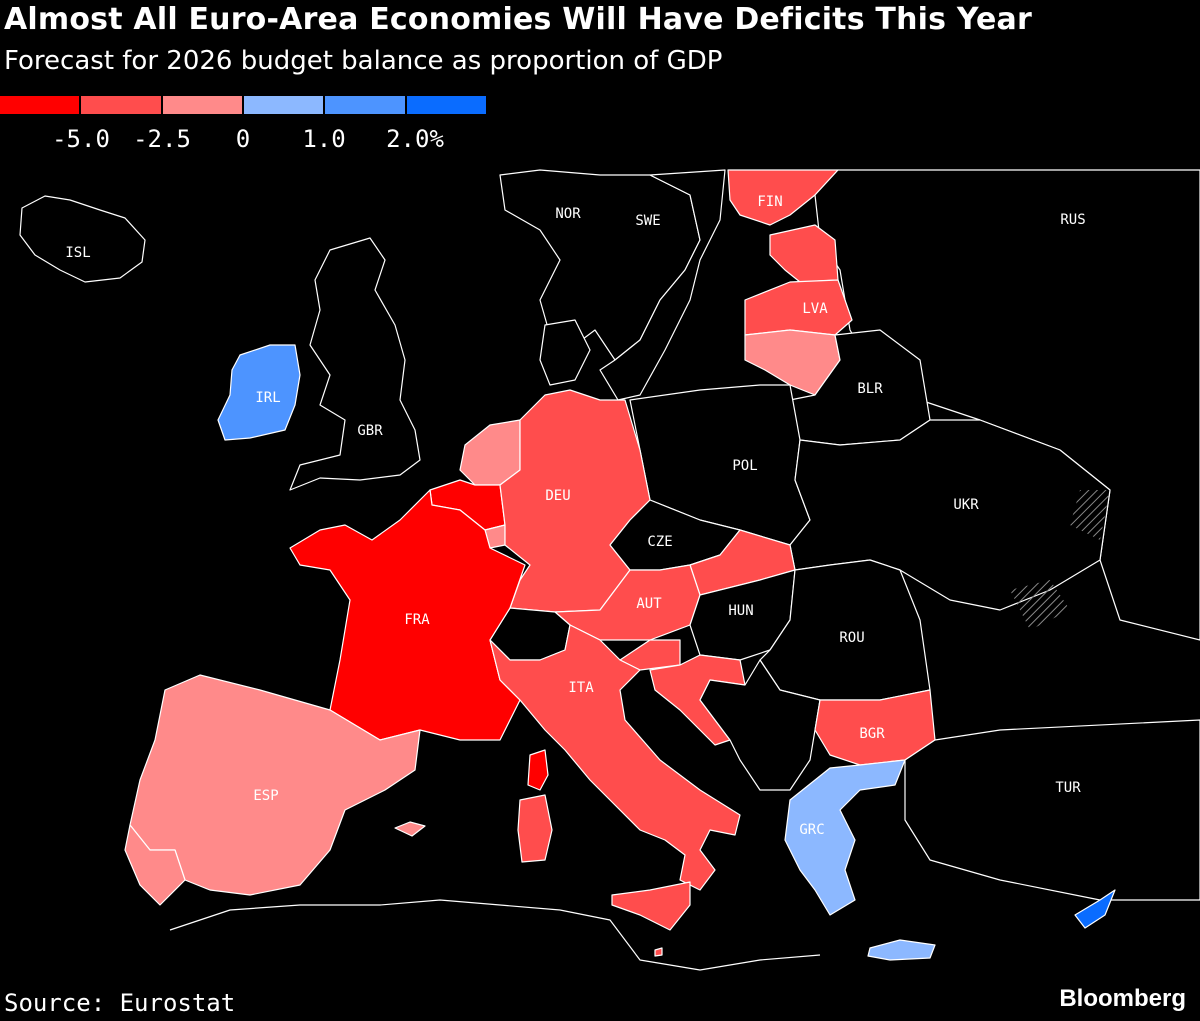 Image resolution: width=1200 pixels, height=1021 pixels. I want to click on country-tur, so click(1052, 810).